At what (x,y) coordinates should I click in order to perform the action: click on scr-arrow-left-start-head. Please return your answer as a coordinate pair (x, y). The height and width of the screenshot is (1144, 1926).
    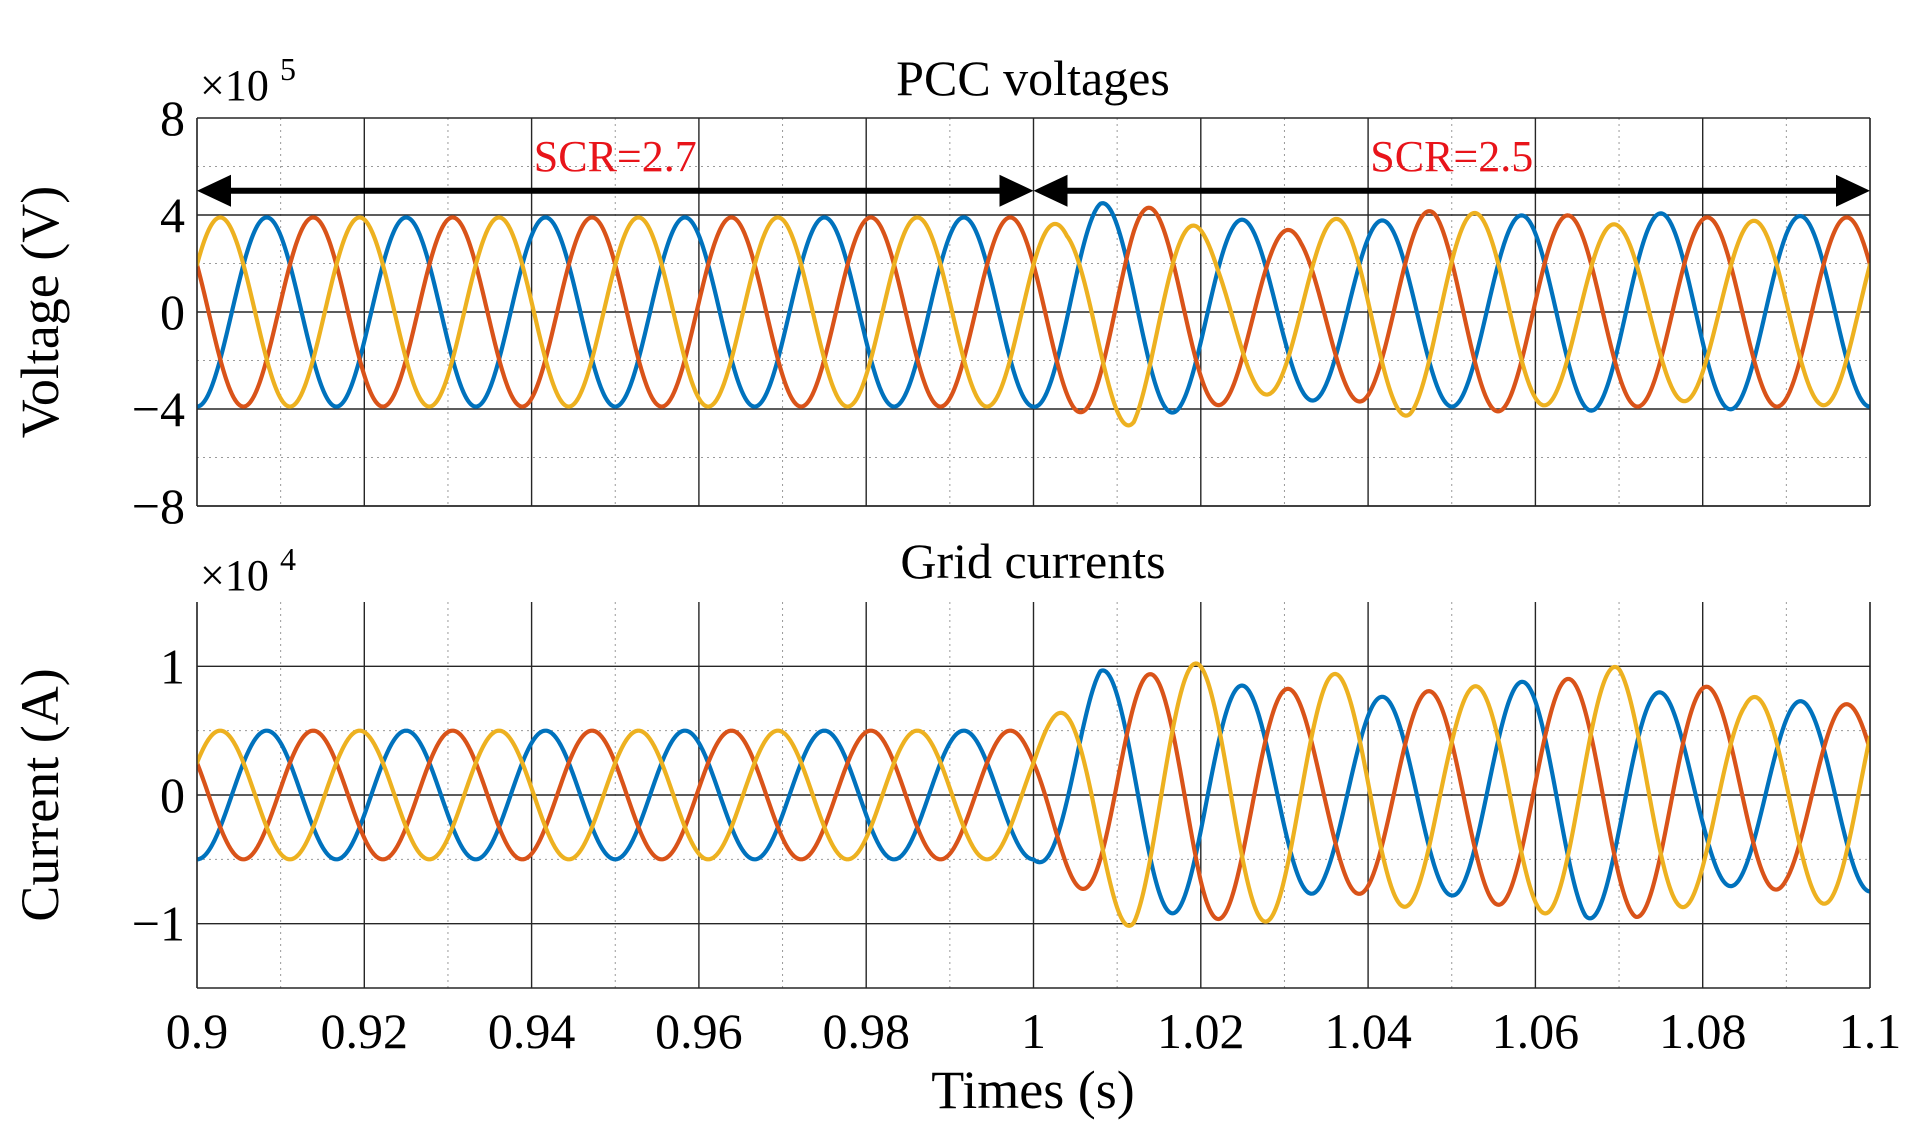
    Looking at the image, I should click on (214, 190).